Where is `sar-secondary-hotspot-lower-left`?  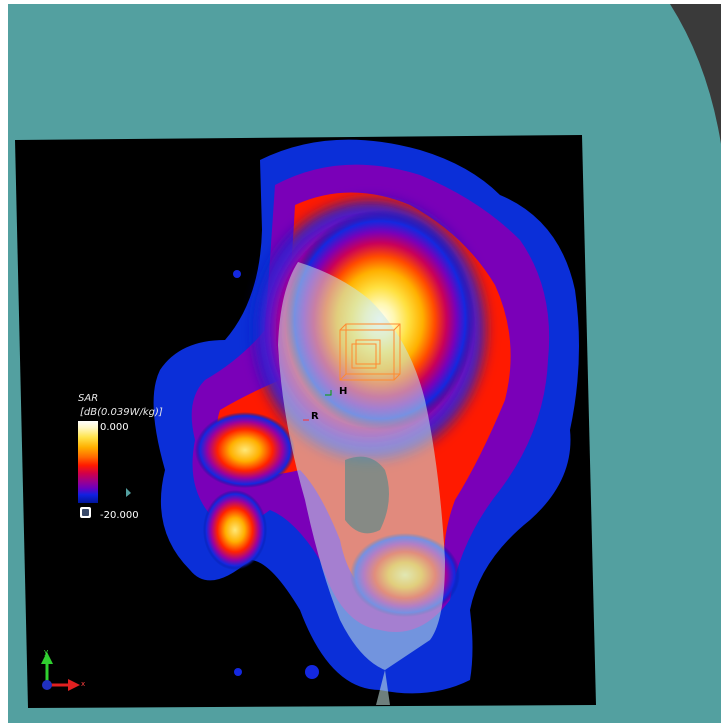
sar-secondary-hotspot-lower-left is located at coordinates (235, 530).